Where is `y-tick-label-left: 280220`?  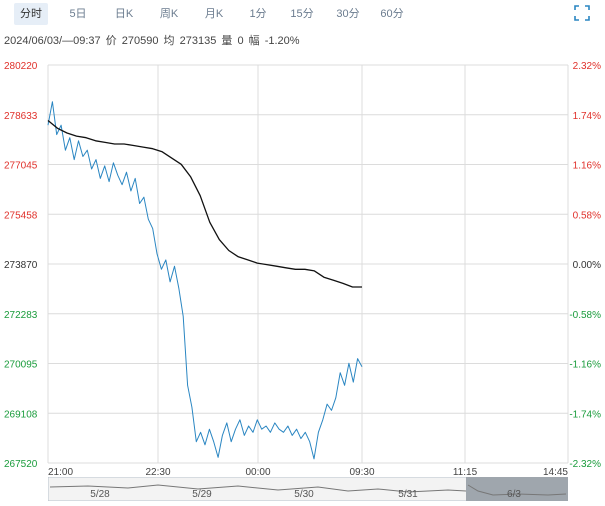 y-tick-label-left: 280220 is located at coordinates (21, 66).